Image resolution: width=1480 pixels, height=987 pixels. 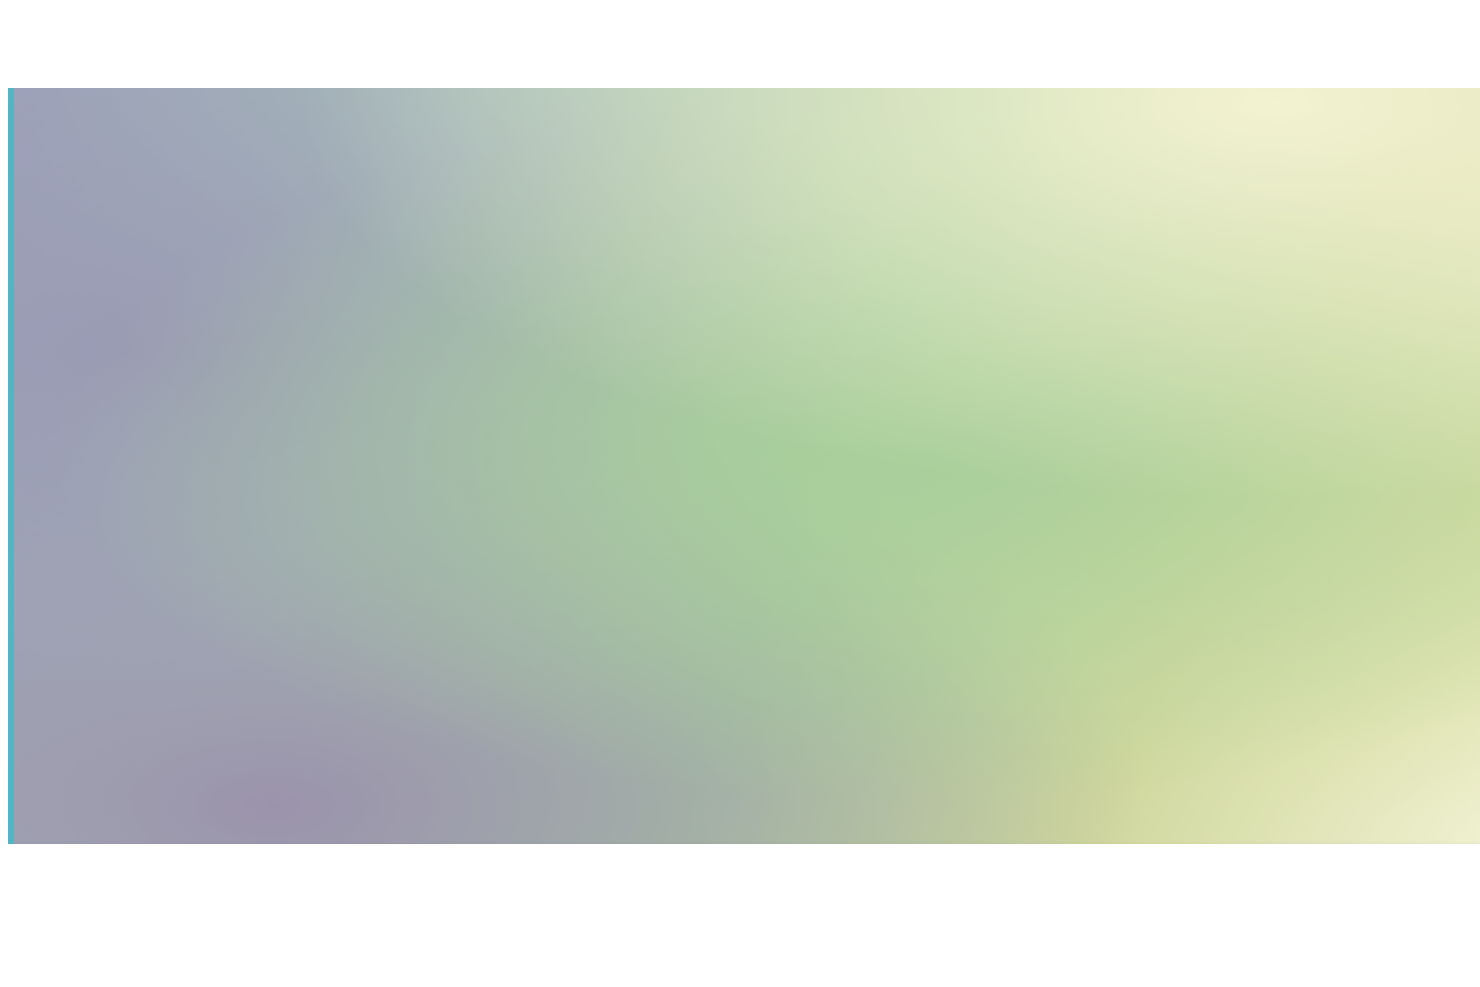 What do you see at coordinates (11, 466) in the screenshot?
I see `left-rail` at bounding box center [11, 466].